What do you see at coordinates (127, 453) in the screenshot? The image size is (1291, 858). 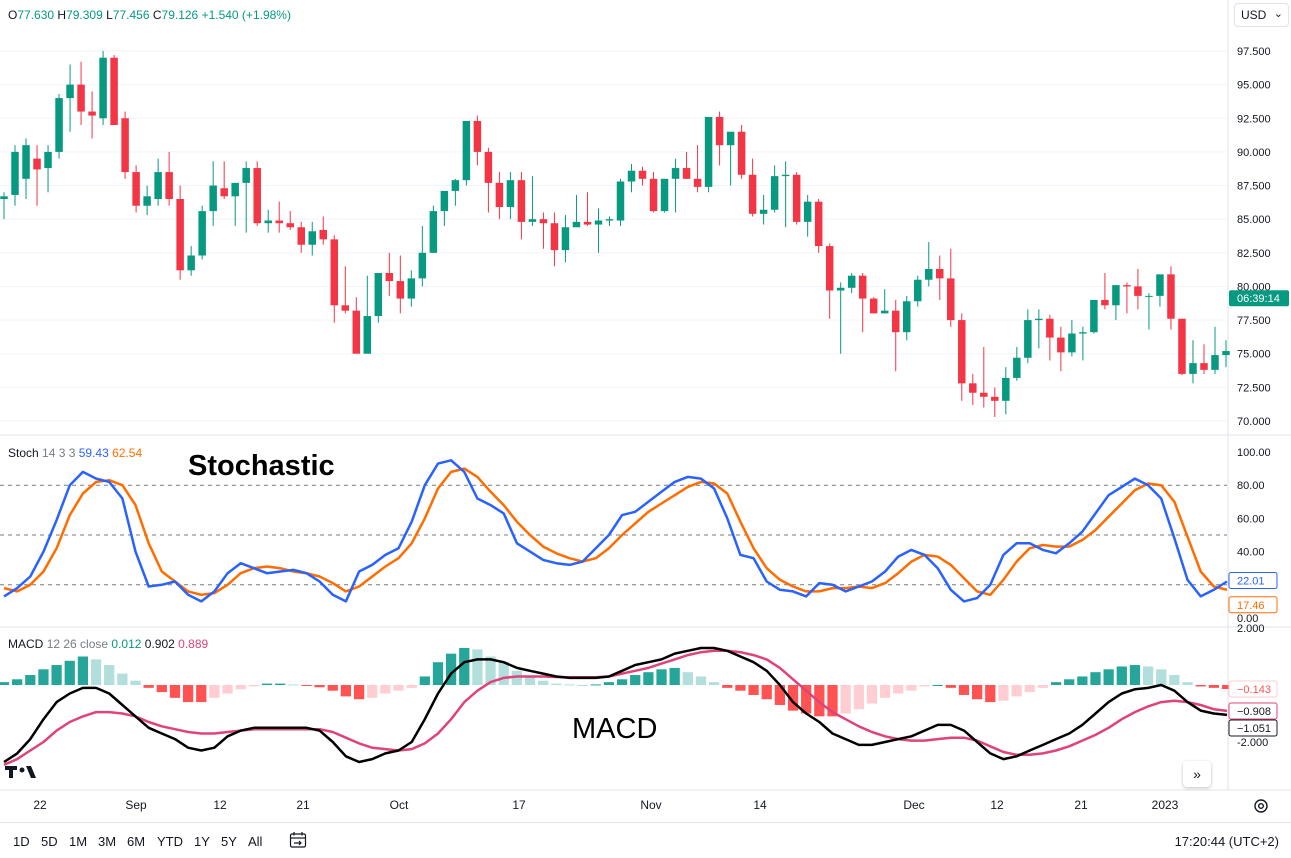 I see `stoch-d-value: 62.54` at bounding box center [127, 453].